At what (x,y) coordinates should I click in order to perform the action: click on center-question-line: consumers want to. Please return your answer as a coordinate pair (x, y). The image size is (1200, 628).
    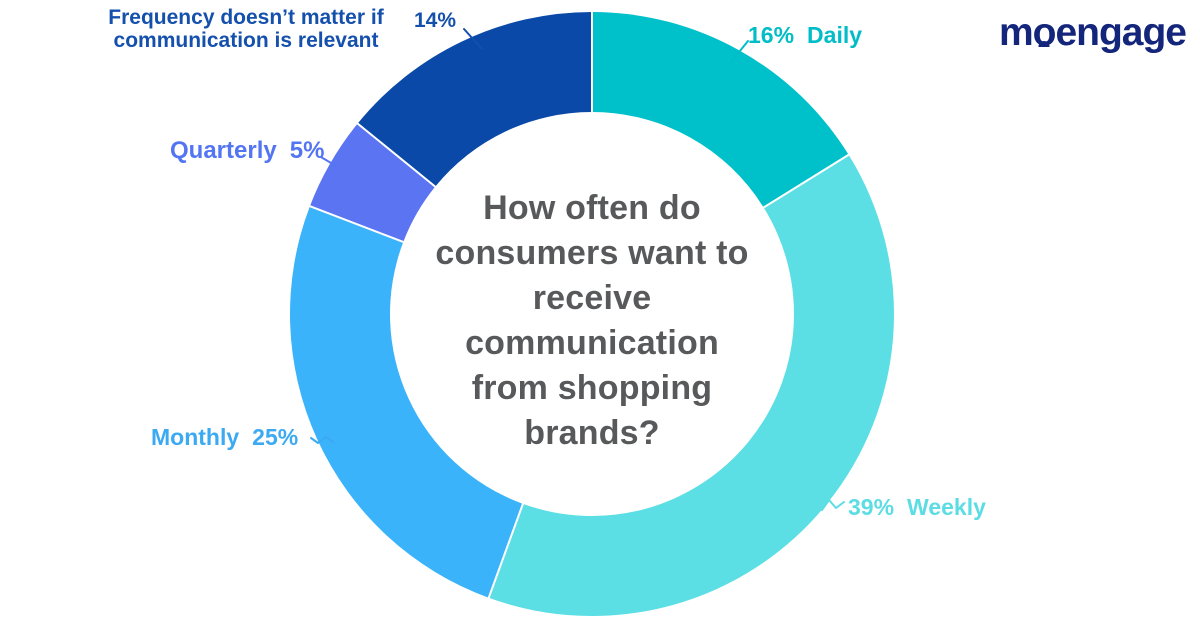
    Looking at the image, I should click on (592, 253).